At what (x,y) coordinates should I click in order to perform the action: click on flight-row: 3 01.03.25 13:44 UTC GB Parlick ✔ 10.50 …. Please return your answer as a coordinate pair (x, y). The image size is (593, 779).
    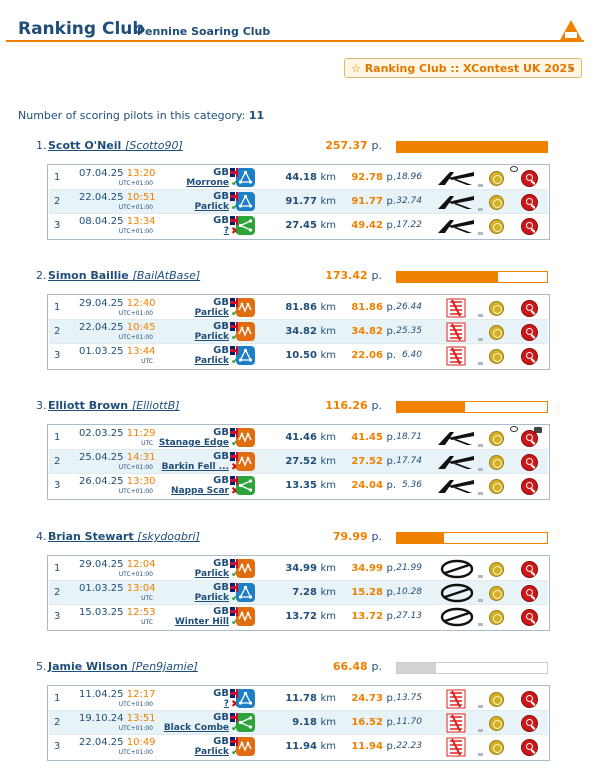
    Looking at the image, I should click on (298, 356).